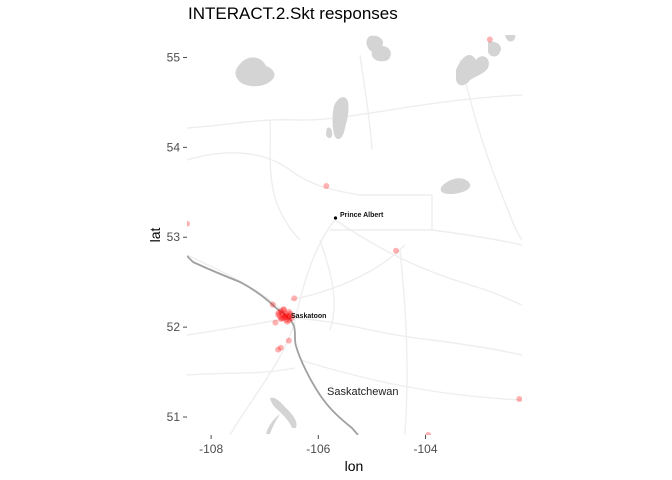 Image resolution: width=672 pixels, height=480 pixels. Describe the element at coordinates (318, 449) in the screenshot. I see `x-tick-label: -106` at that location.